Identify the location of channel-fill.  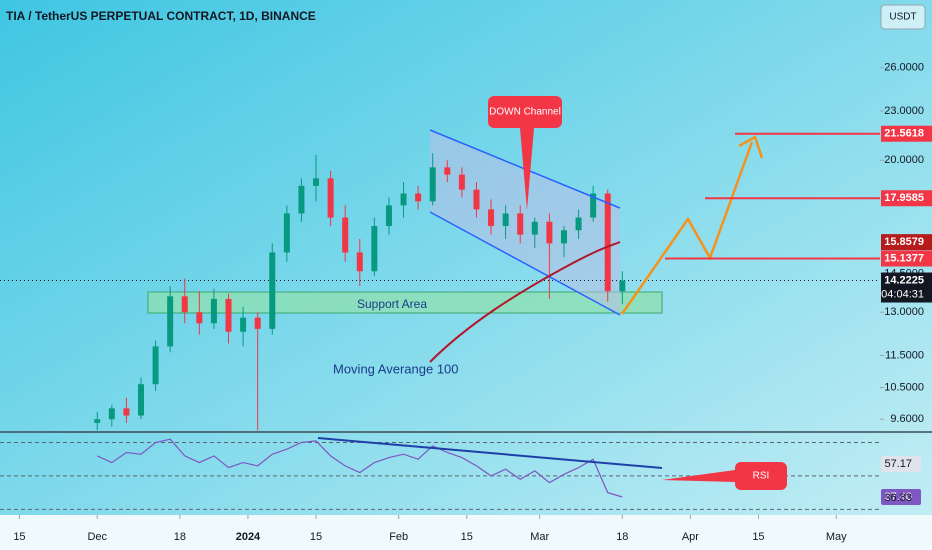
(525, 222).